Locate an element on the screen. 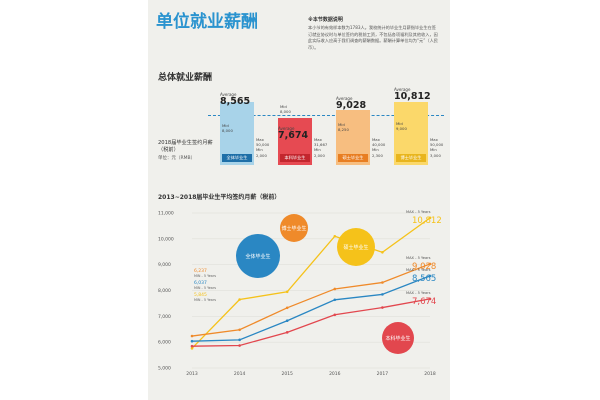 The image size is (600, 400). start-value-label: 5,845 is located at coordinates (200, 295).